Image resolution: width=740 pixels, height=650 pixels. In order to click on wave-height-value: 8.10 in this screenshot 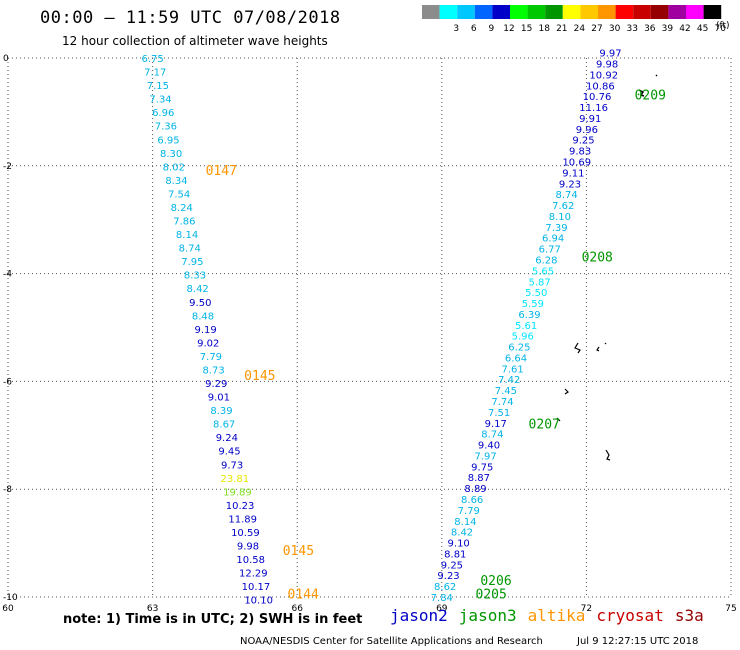, I will do `click(560, 217)`.